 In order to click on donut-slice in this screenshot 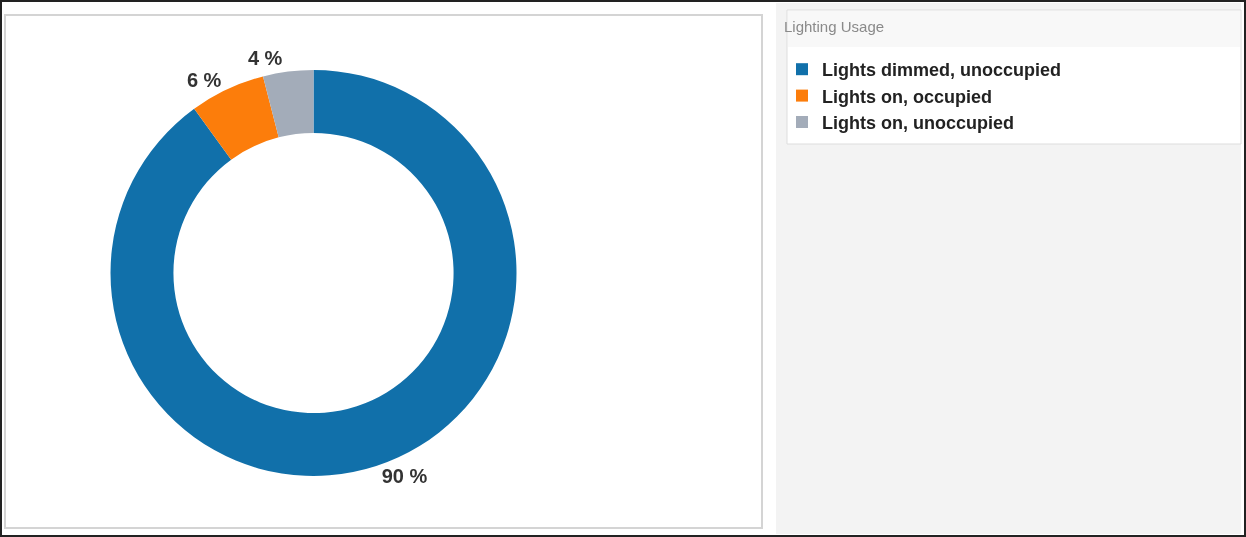, I will do `click(288, 104)`.